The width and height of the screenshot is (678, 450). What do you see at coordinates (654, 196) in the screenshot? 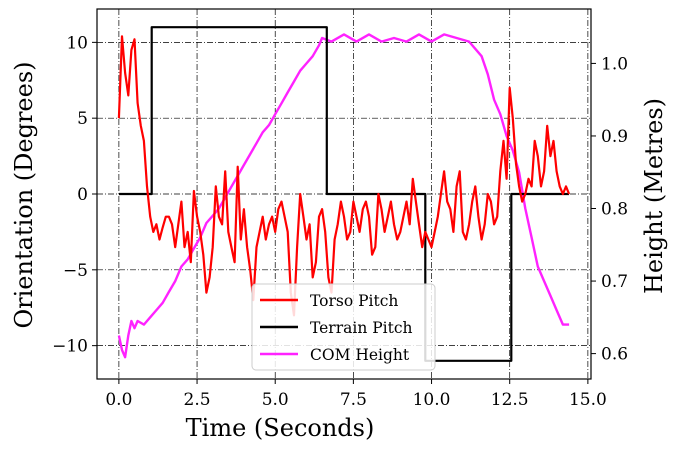
I see `y-axis-label-right: Height (Metres)` at bounding box center [654, 196].